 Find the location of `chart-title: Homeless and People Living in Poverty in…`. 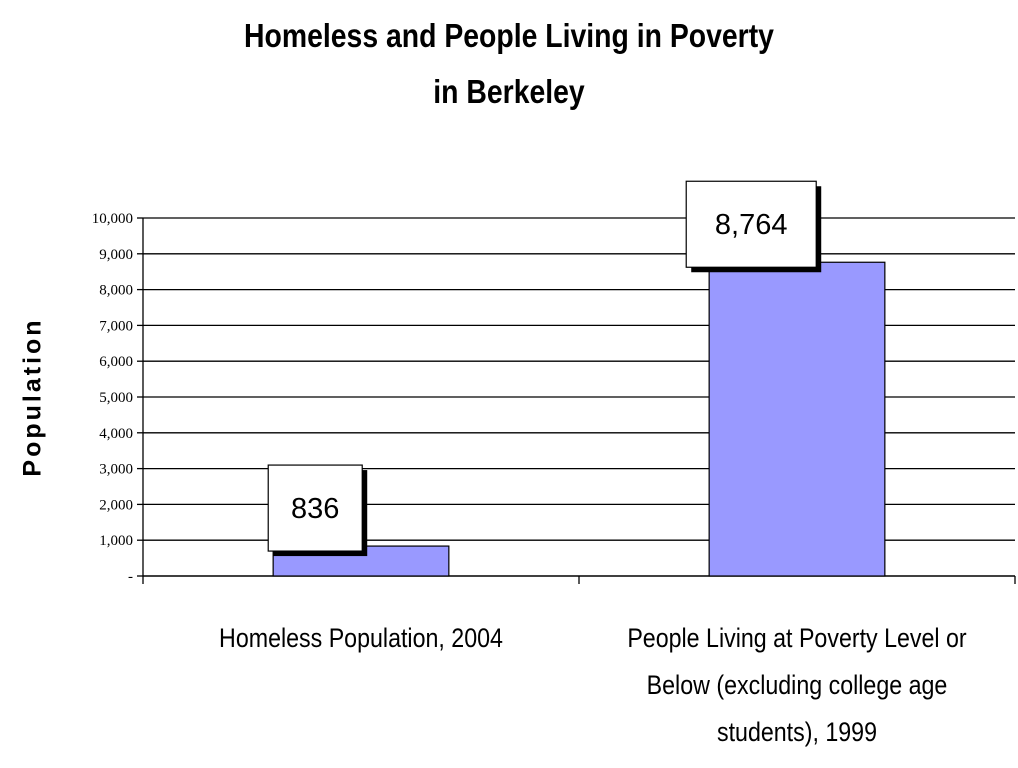

chart-title: Homeless and People Living in Poverty in… is located at coordinates (508, 64).